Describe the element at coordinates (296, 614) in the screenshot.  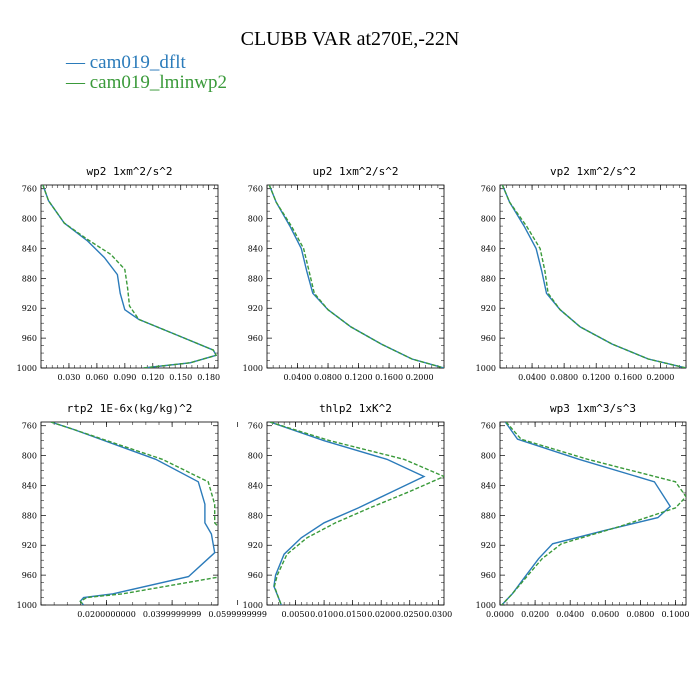
I see `x-tick-label: 0.0050` at that location.